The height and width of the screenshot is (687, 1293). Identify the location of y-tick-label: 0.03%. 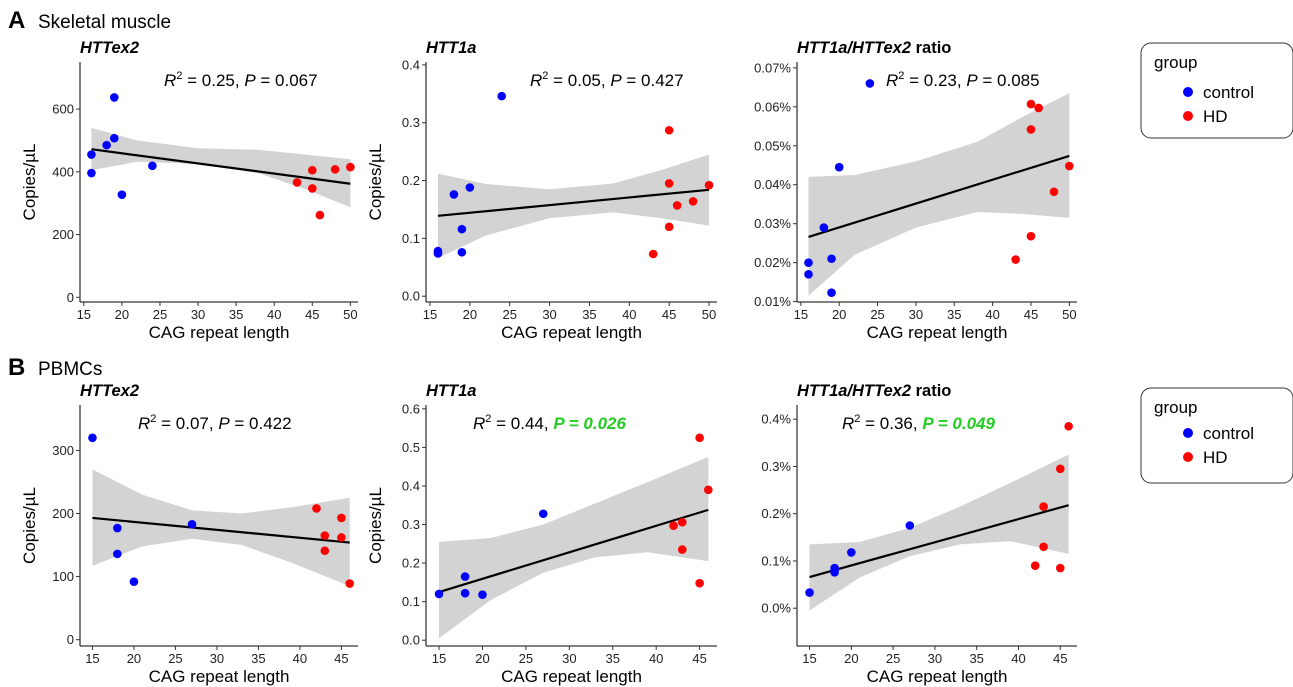
(772, 223).